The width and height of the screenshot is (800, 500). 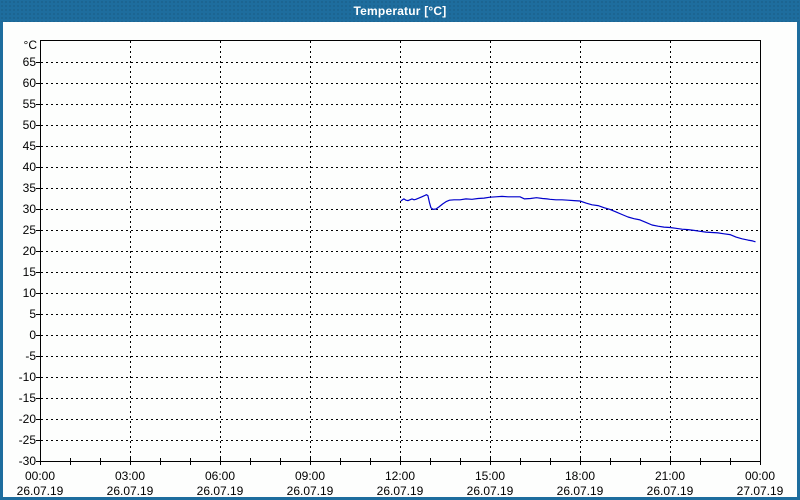 I want to click on y-tick-label: 45, so click(x=30, y=146).